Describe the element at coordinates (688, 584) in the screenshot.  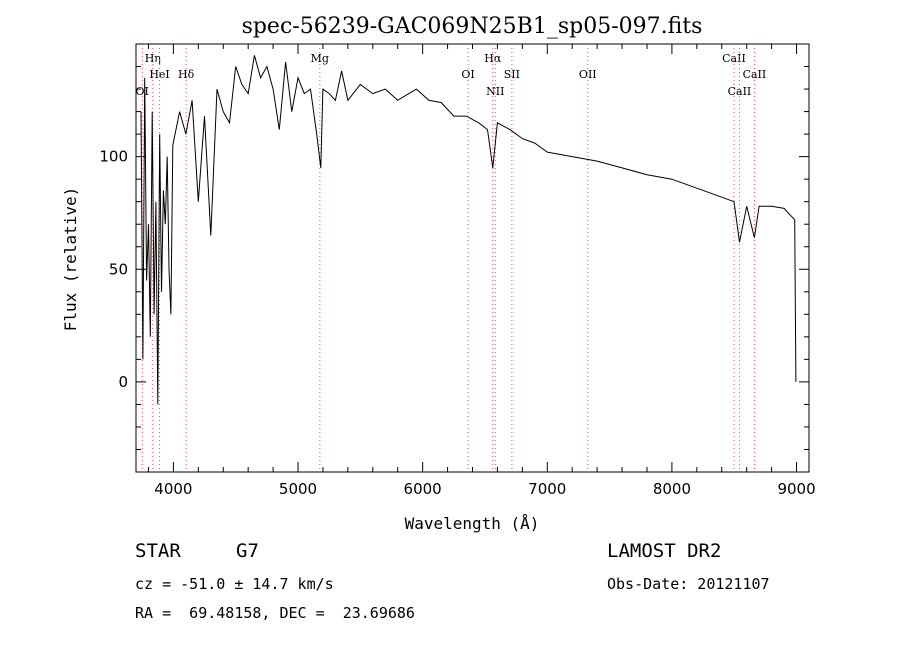
I see `observation-date: Obs-Date: 20121107` at that location.